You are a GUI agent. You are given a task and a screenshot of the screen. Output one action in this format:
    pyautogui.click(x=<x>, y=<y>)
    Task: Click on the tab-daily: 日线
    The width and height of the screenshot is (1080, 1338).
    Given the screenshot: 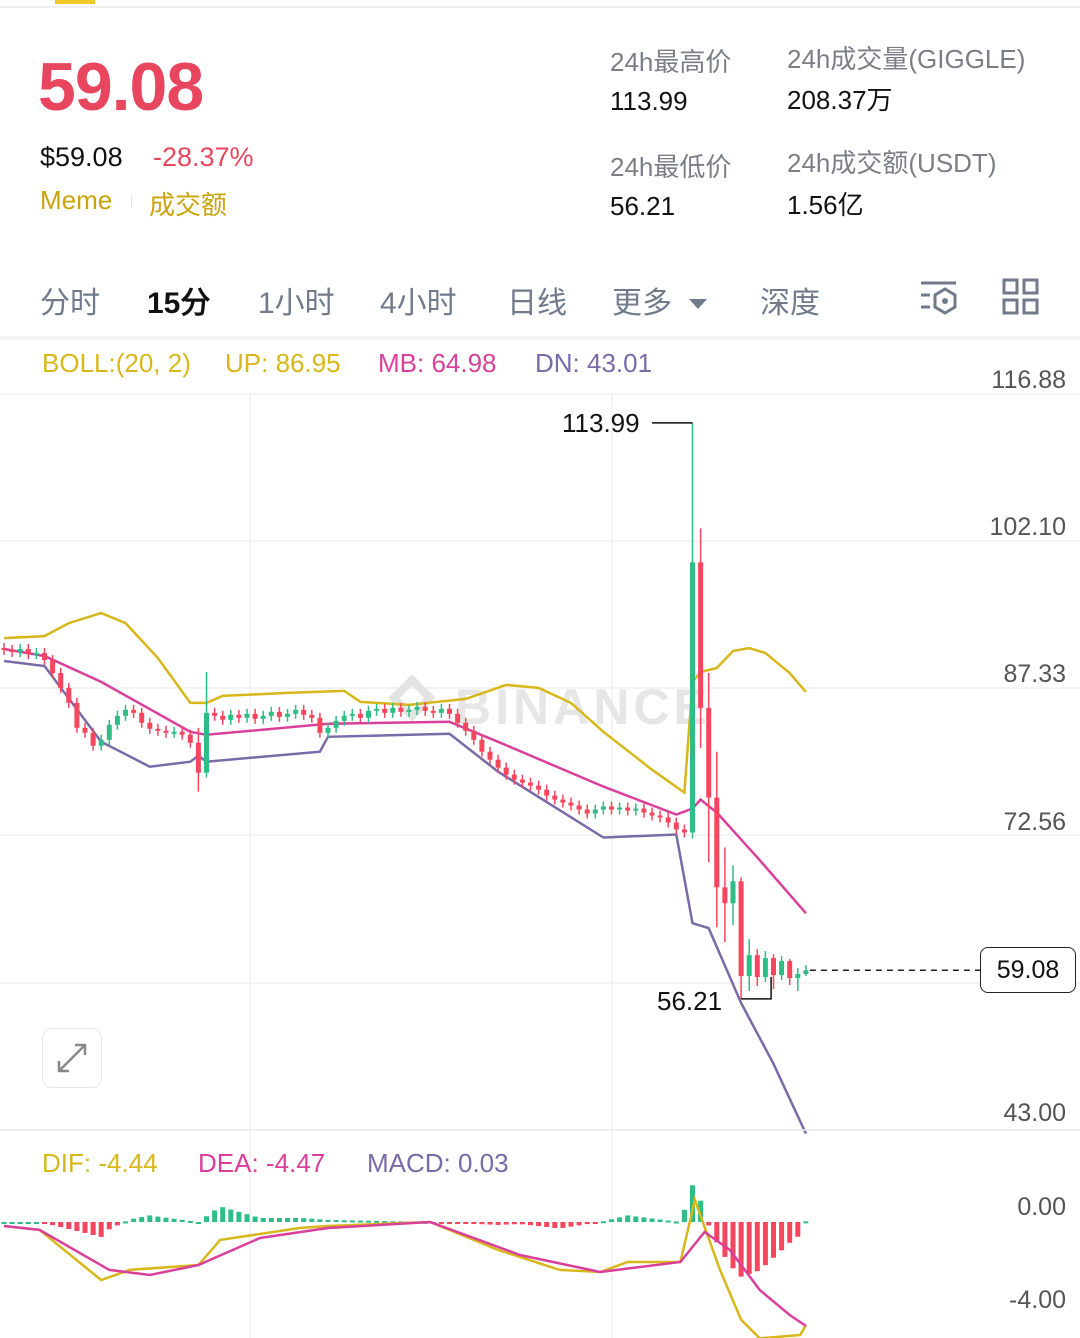 What is the action you would take?
    pyautogui.click(x=537, y=303)
    